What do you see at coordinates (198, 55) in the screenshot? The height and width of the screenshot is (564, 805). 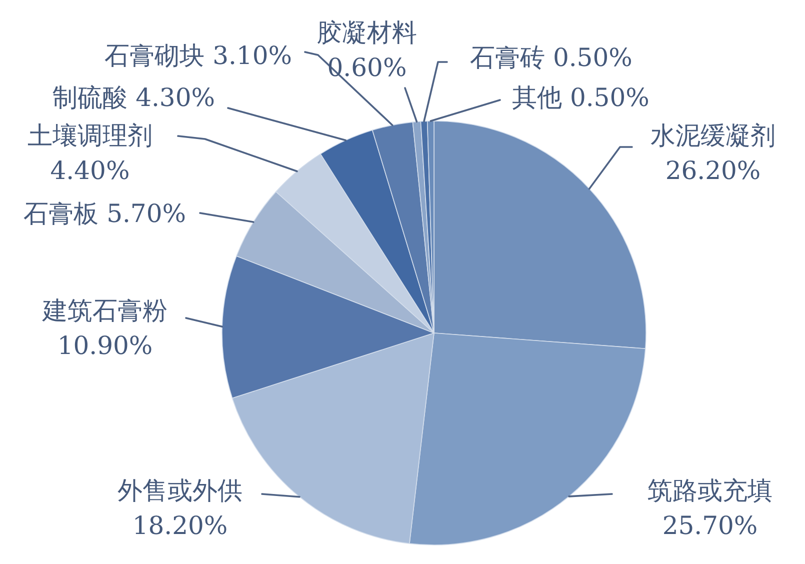 I see `slice-label: 石膏砌块 3.10%` at bounding box center [198, 55].